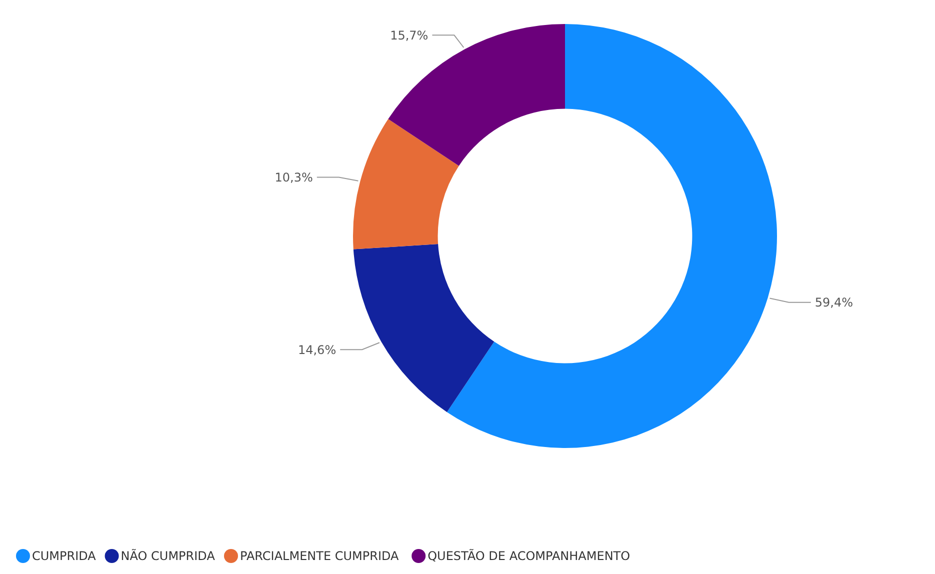 This screenshot has height=574, width=935. Describe the element at coordinates (833, 303) in the screenshot. I see `data-label: 59,4%` at that location.